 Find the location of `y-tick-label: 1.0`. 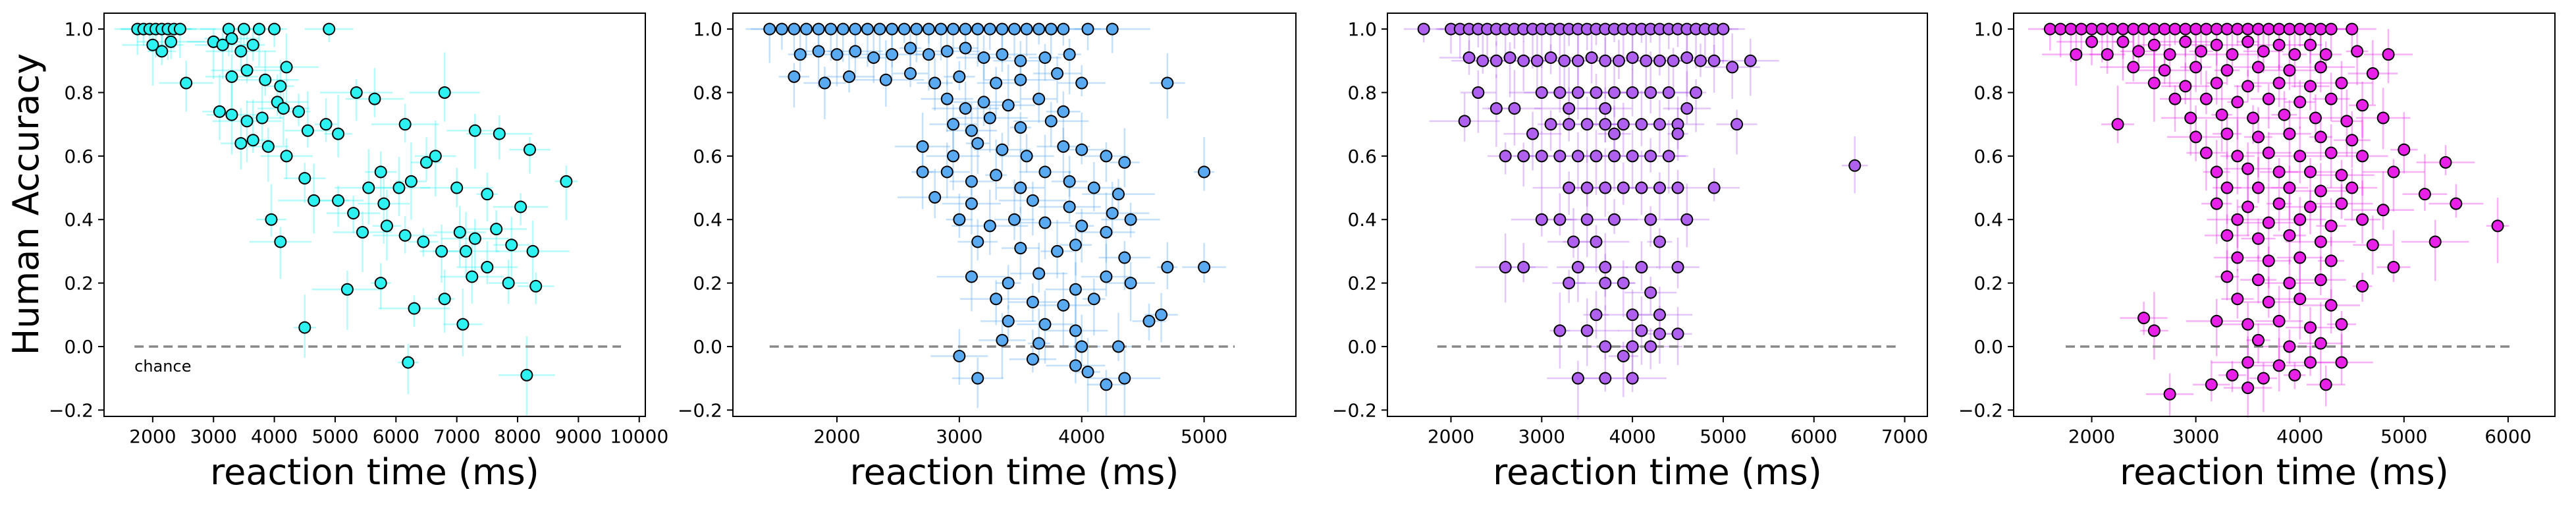

y-tick-label: 1.0 is located at coordinates (1362, 29).